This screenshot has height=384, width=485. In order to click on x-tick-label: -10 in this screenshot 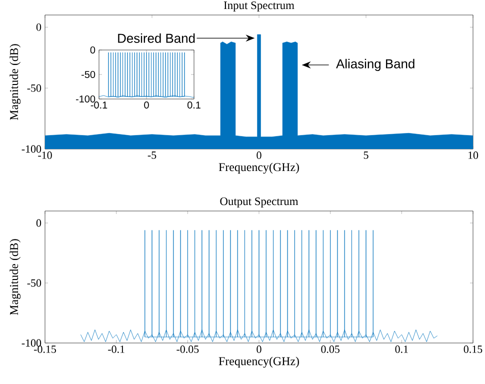, I will do `click(45, 155)`.